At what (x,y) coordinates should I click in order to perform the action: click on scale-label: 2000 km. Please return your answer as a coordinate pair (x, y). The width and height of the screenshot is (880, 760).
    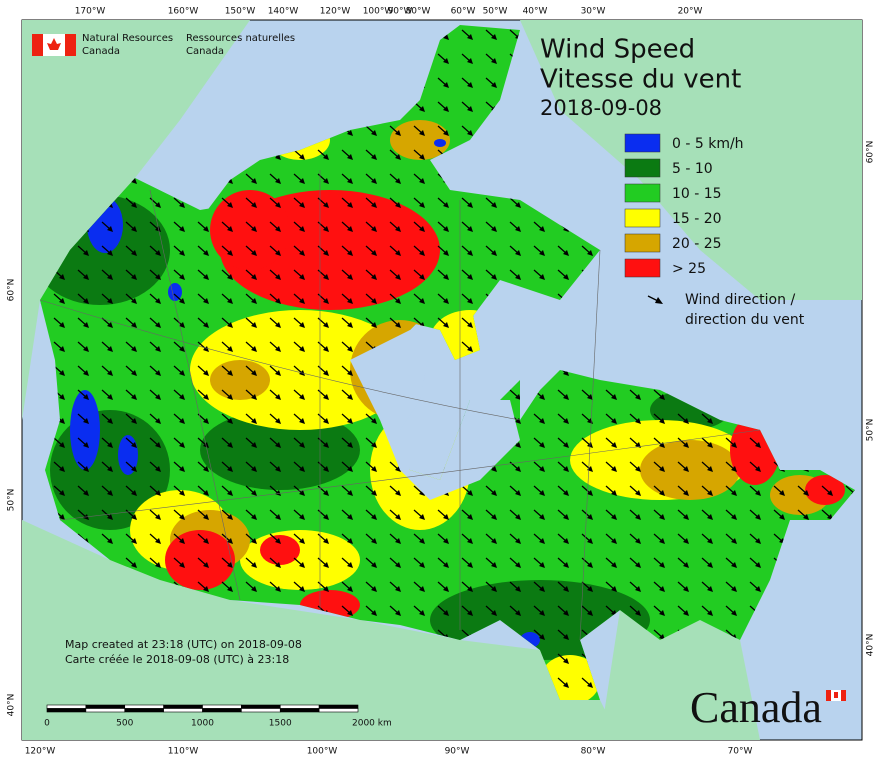
    Looking at the image, I should click on (372, 724).